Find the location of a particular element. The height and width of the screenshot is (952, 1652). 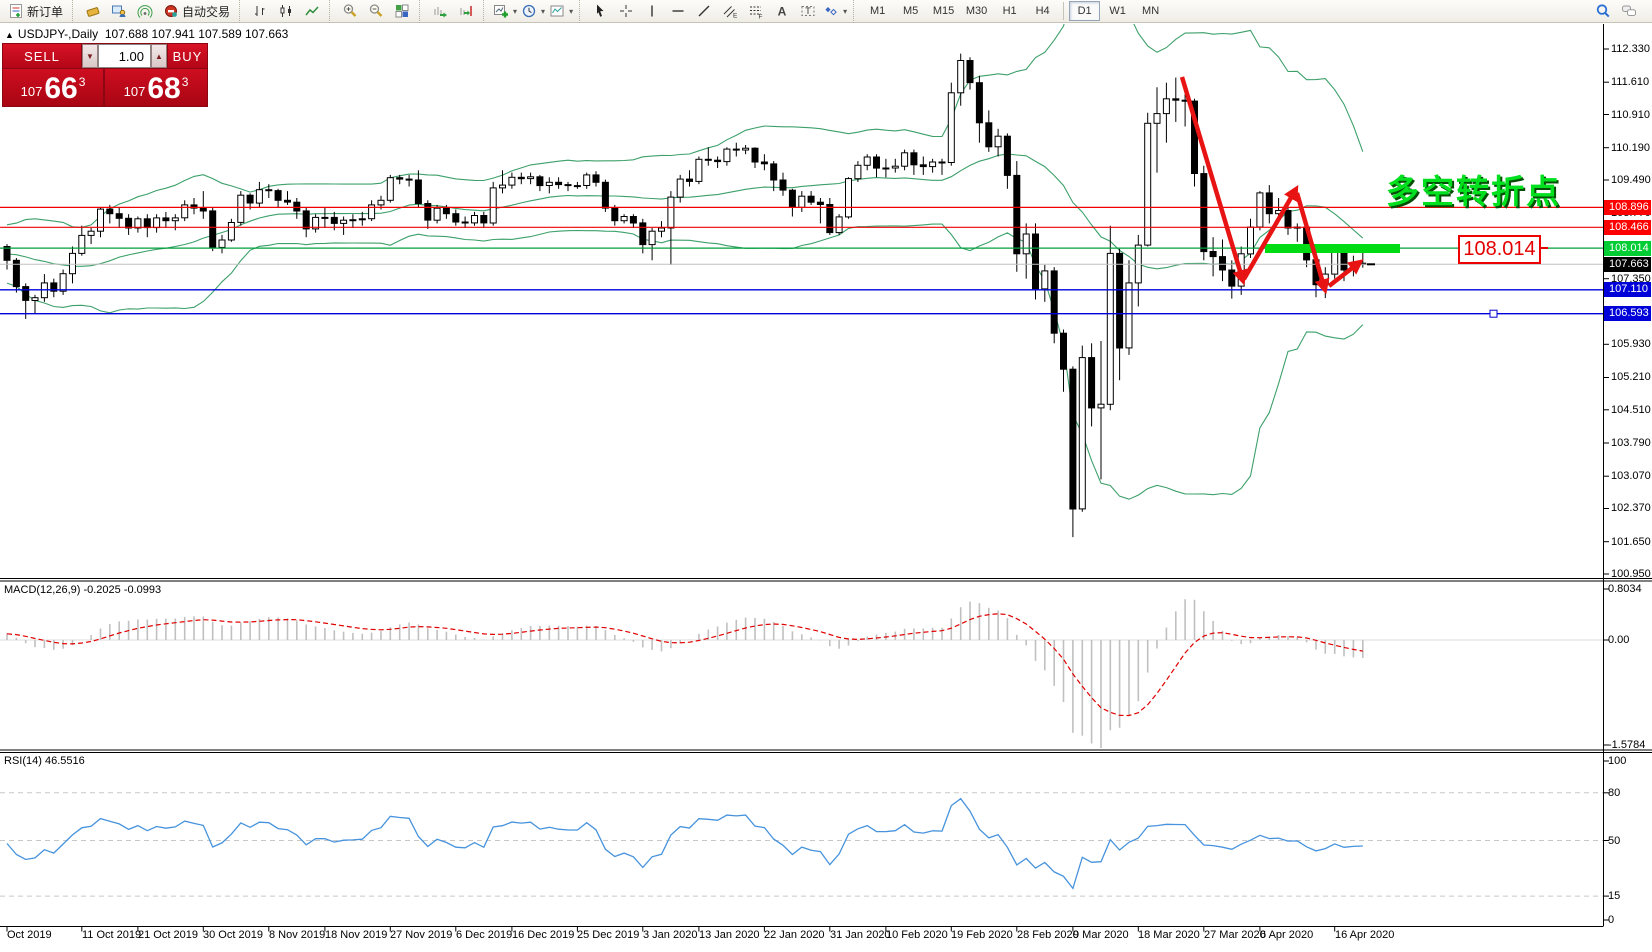

svg-text: T is located at coordinates (808, 11).